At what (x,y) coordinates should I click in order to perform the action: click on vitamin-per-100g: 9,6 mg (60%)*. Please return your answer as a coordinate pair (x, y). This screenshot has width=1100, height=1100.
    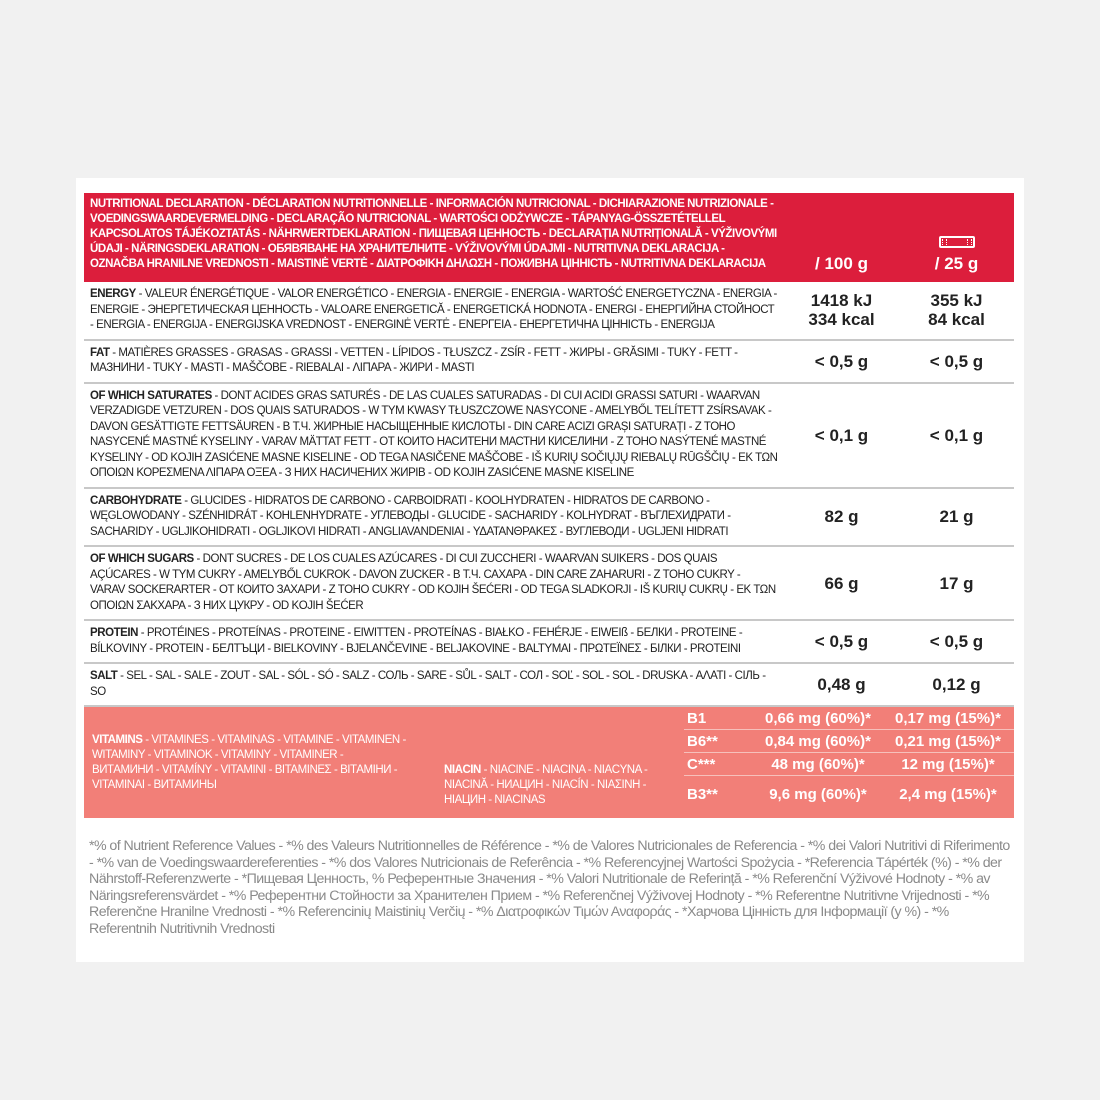
    Looking at the image, I should click on (818, 794).